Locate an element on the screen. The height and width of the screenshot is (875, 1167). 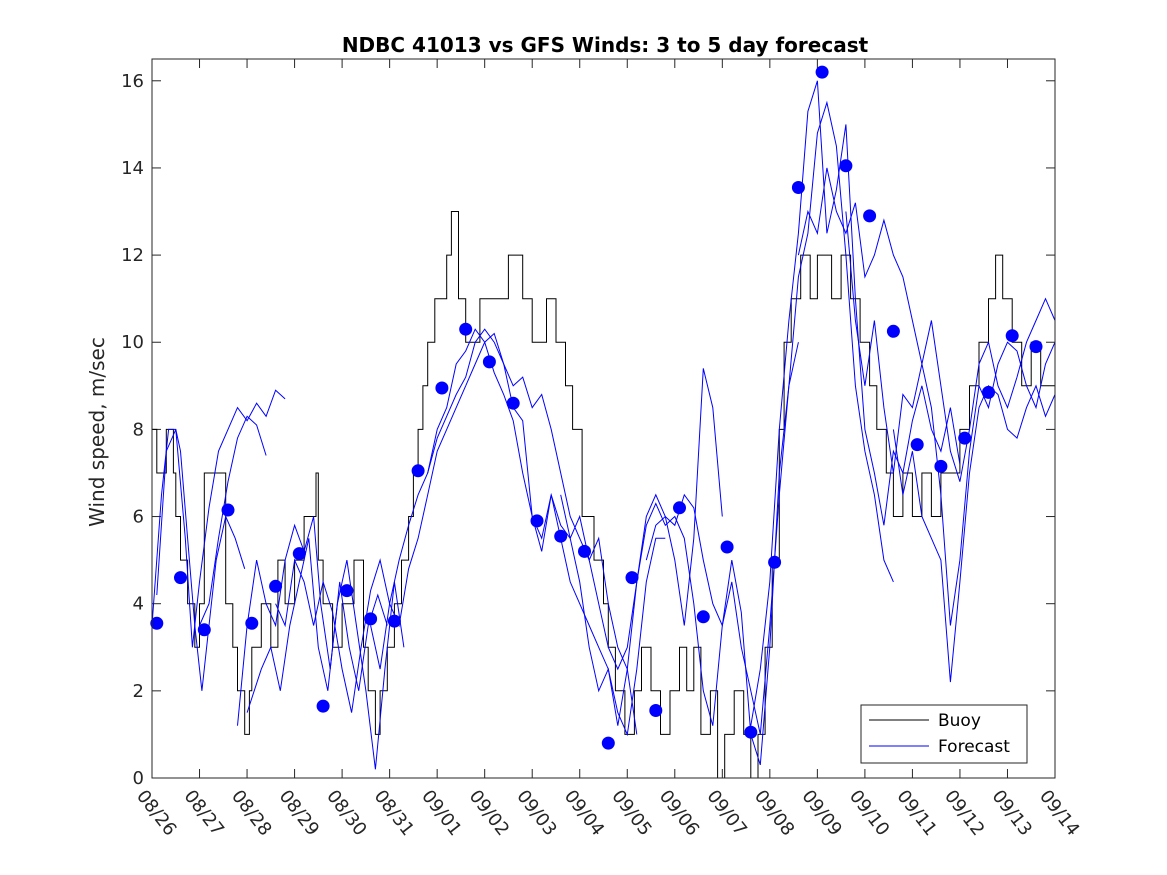
legend-forecast-label: Forecast is located at coordinates (974, 747).